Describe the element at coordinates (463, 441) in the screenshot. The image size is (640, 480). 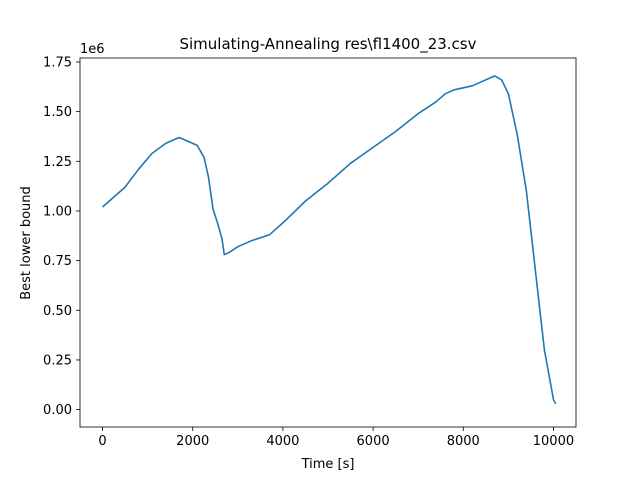
I see `x-tick-label: 8000` at that location.